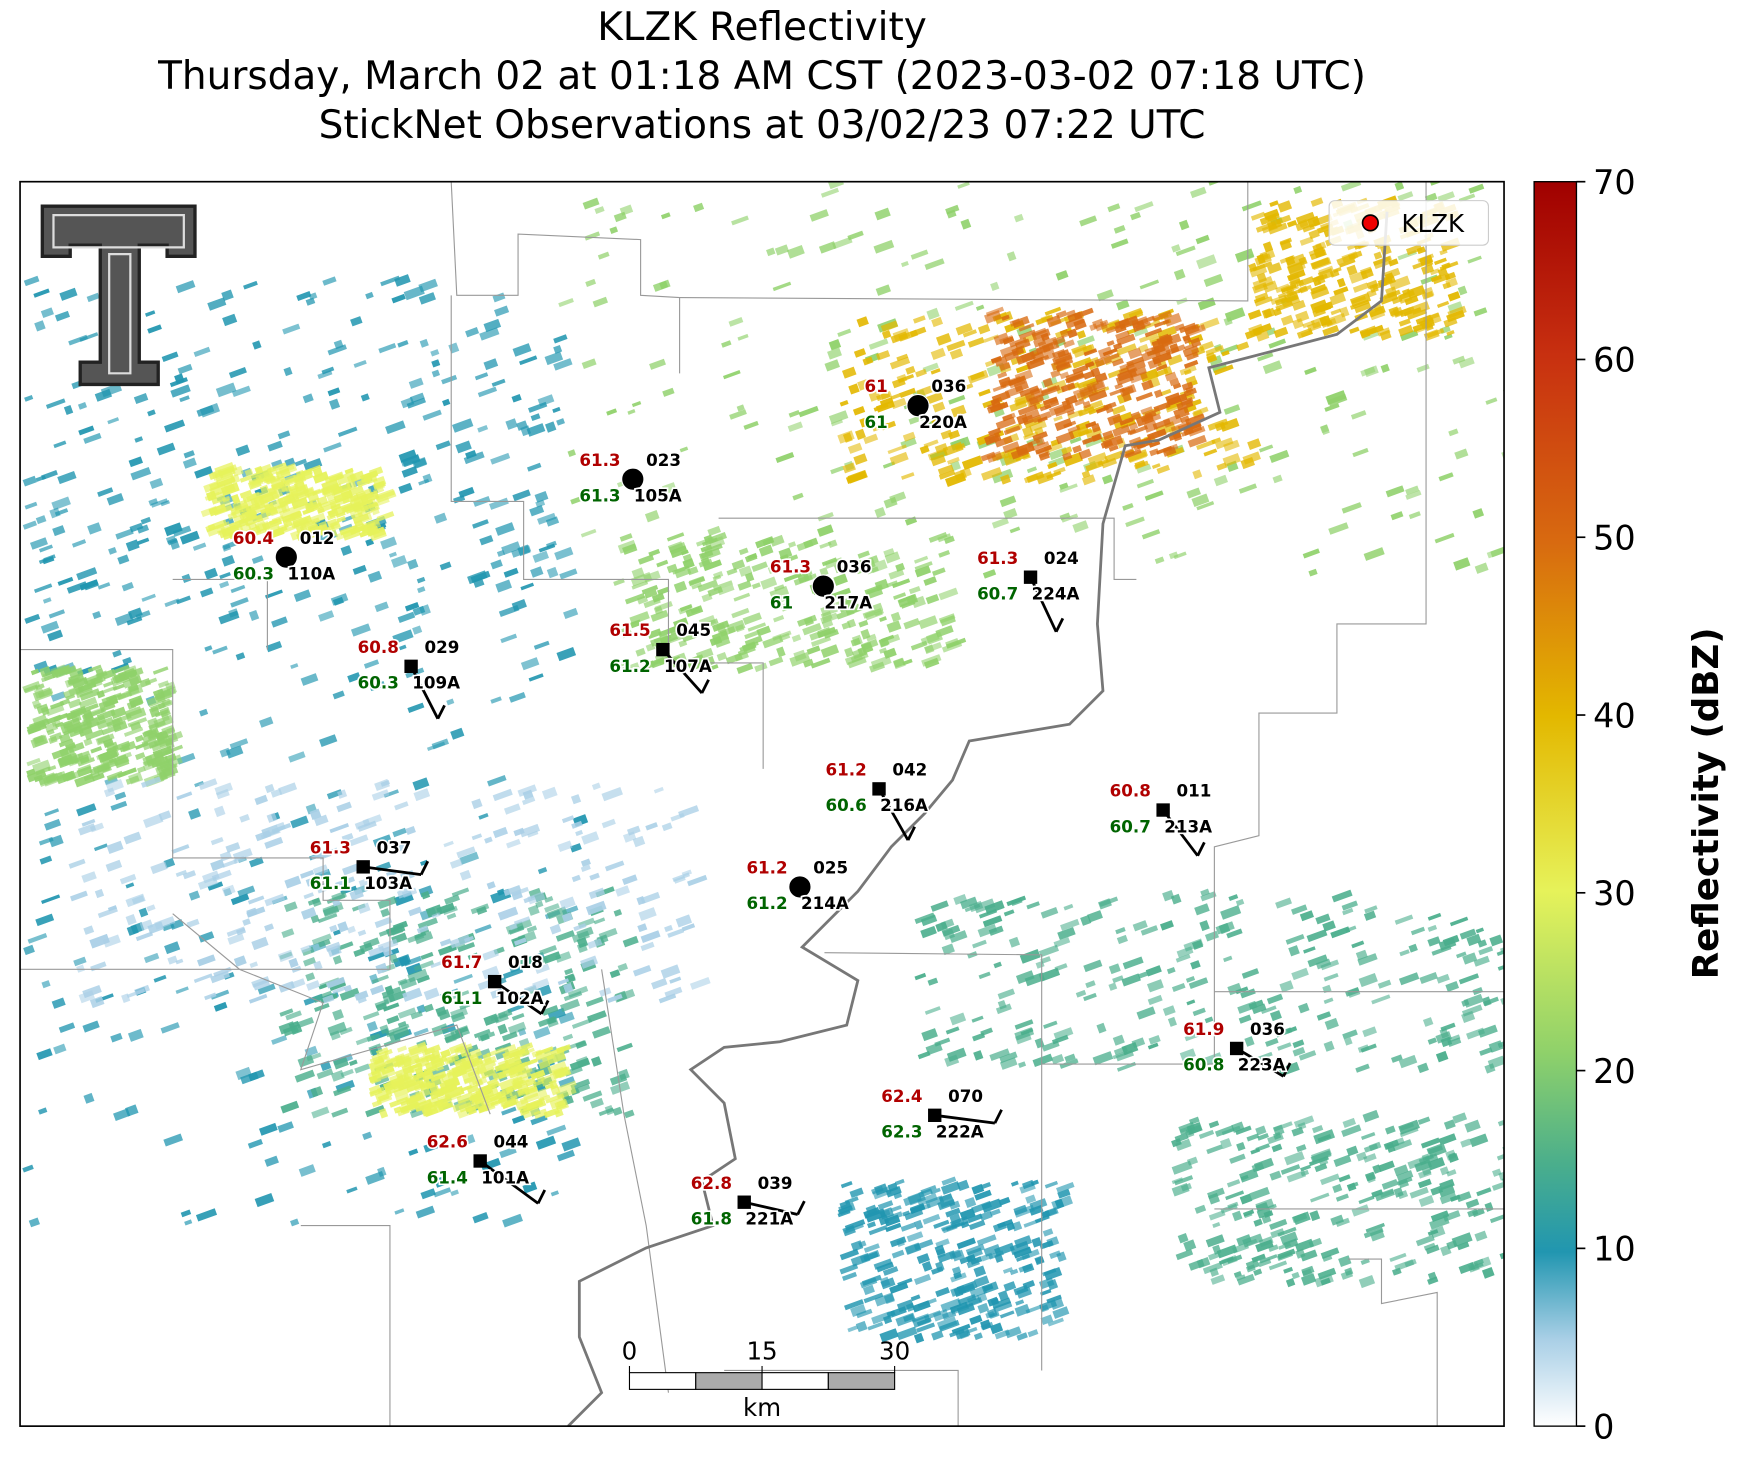 The height and width of the screenshot is (1463, 1738). I want to click on station-marker, so click(411, 666).